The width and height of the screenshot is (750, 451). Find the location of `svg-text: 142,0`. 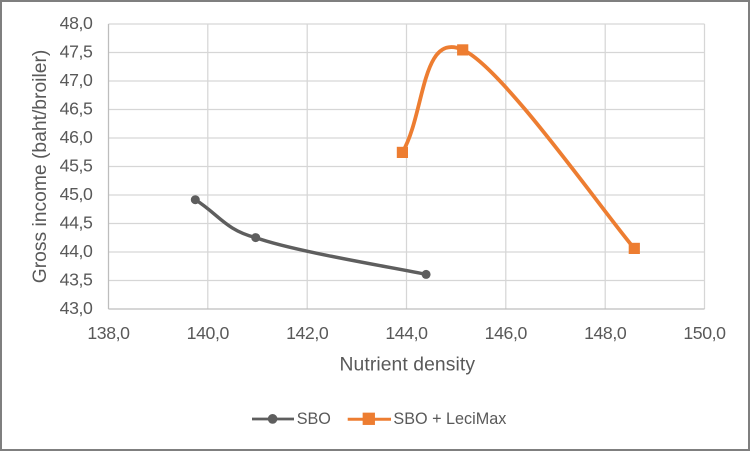

svg-text: 142,0 is located at coordinates (307, 333).